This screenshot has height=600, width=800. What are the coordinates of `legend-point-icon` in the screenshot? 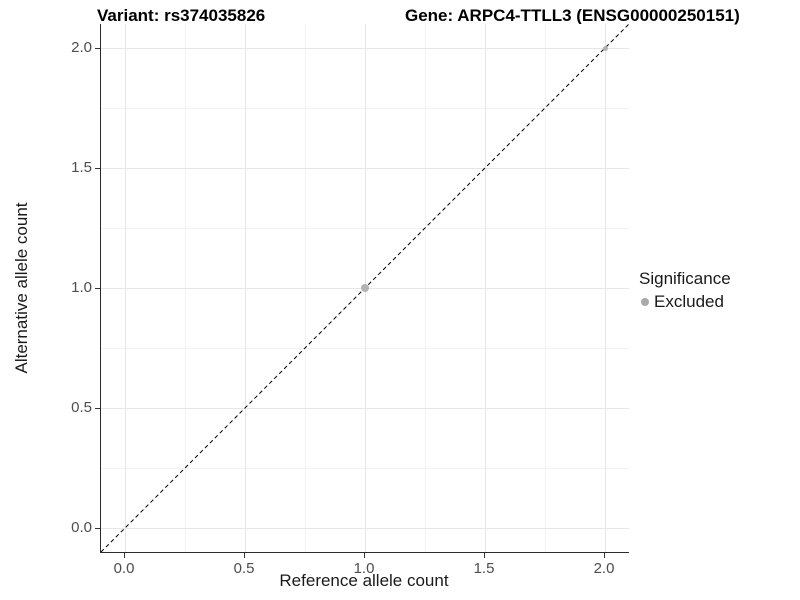 It's located at (645, 302).